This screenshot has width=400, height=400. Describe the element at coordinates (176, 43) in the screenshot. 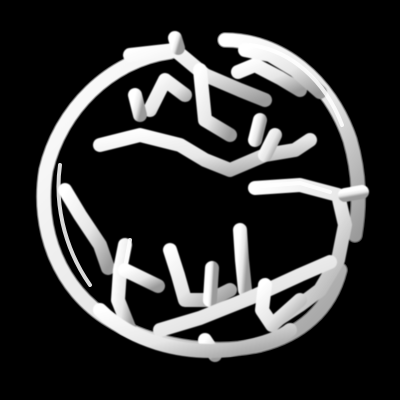

I see `top-branch-b` at that location.